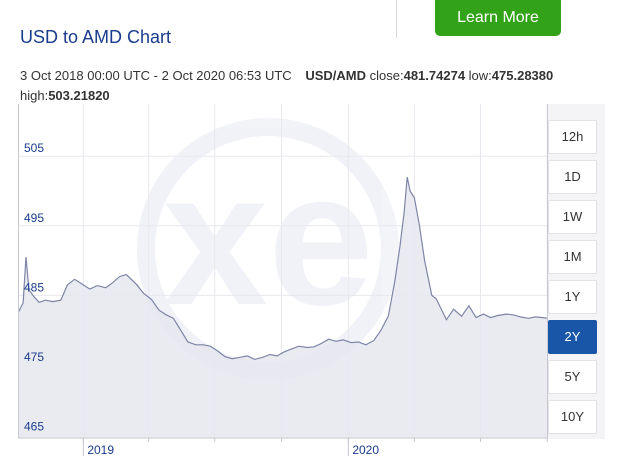 The width and height of the screenshot is (625, 466). Describe the element at coordinates (396, 19) in the screenshot. I see `header-divider` at that location.